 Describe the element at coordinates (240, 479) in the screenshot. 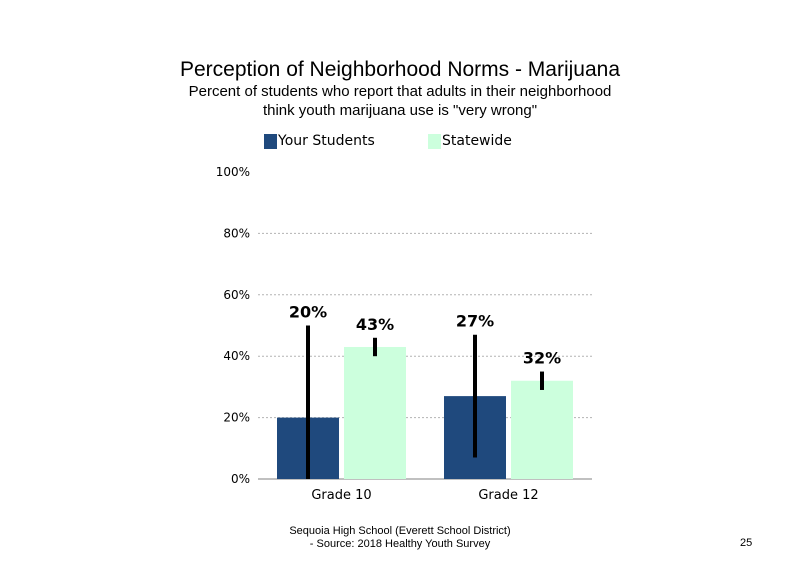

I see `y-tick-label: 0%` at that location.